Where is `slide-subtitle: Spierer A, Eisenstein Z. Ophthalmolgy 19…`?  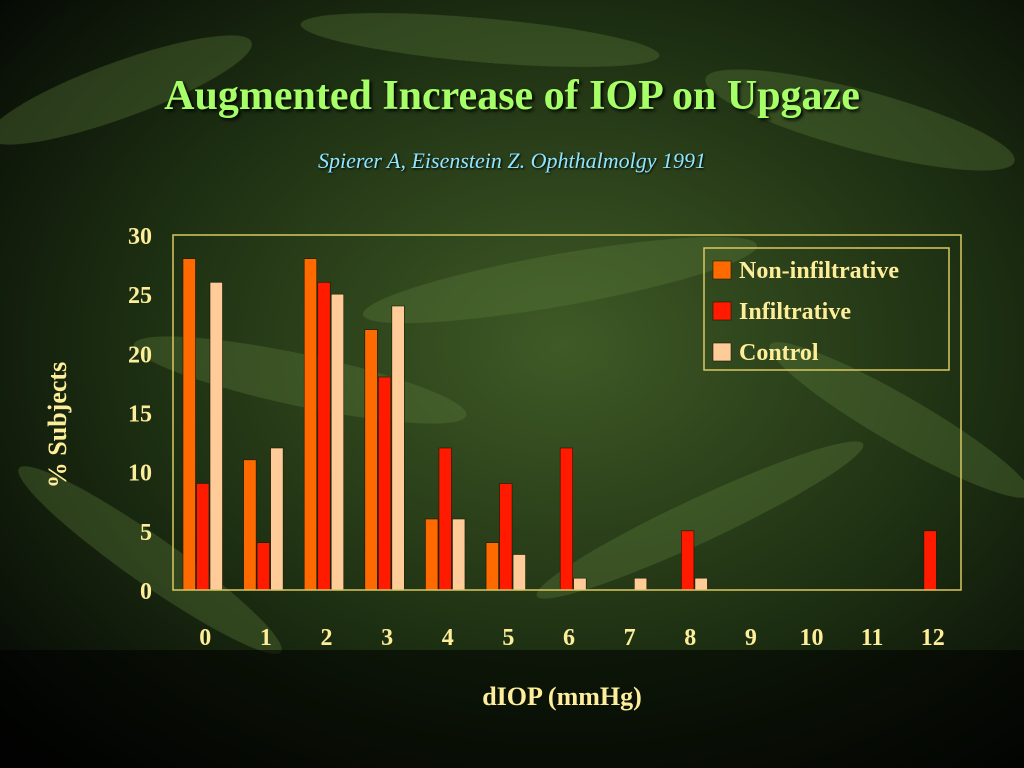 slide-subtitle: Spierer A, Eisenstein Z. Ophthalmolgy 19… is located at coordinates (512, 160).